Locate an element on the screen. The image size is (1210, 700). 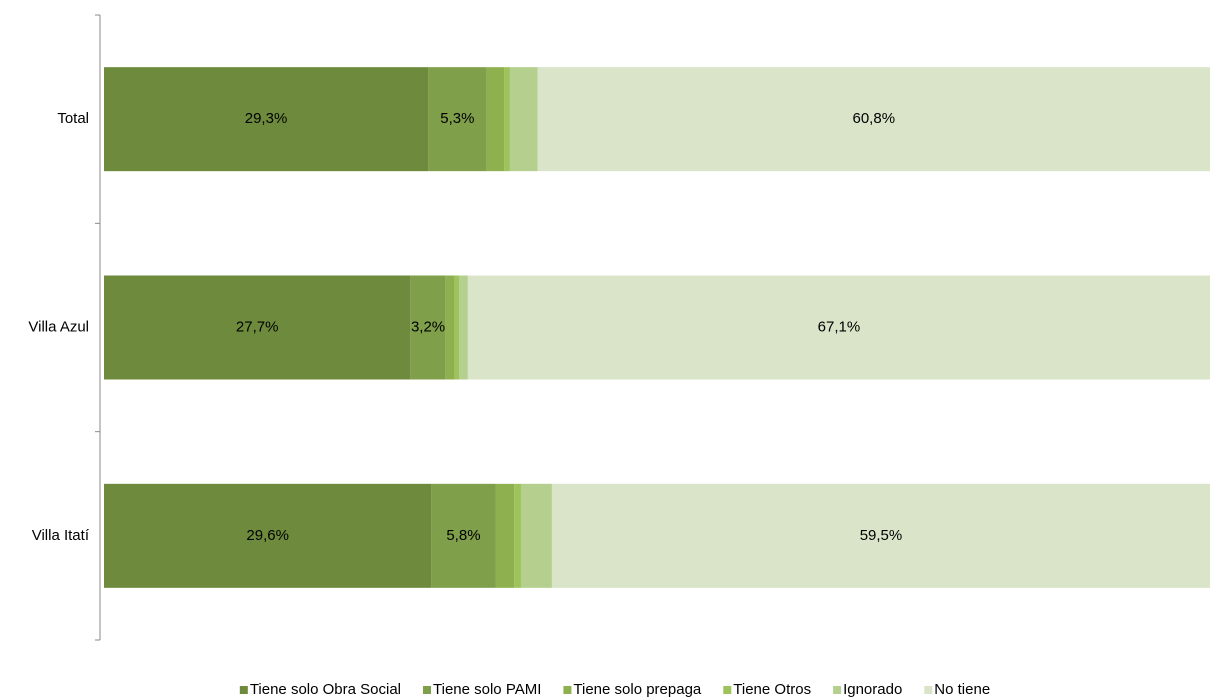
y-tick-label: Villa Azul is located at coordinates (58, 326).